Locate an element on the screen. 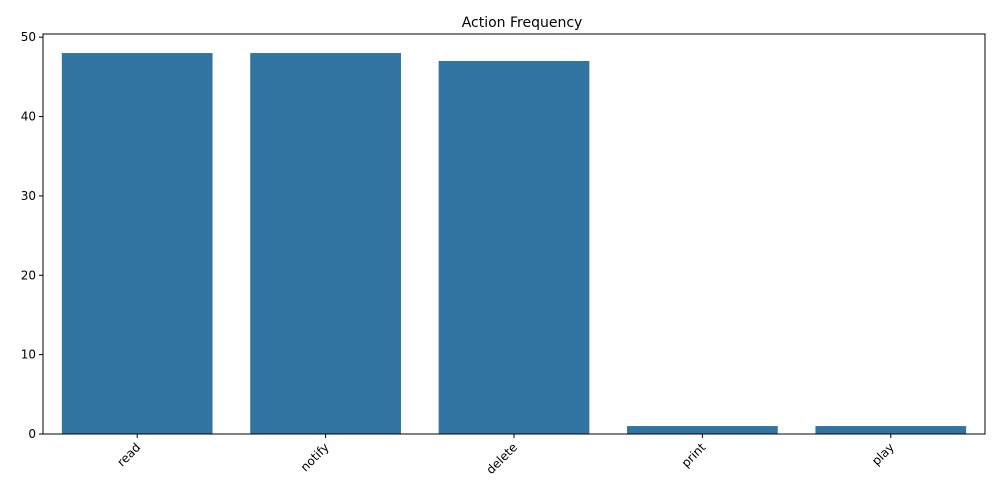 The height and width of the screenshot is (500, 1000). x-tick-label: play is located at coordinates (883, 454).